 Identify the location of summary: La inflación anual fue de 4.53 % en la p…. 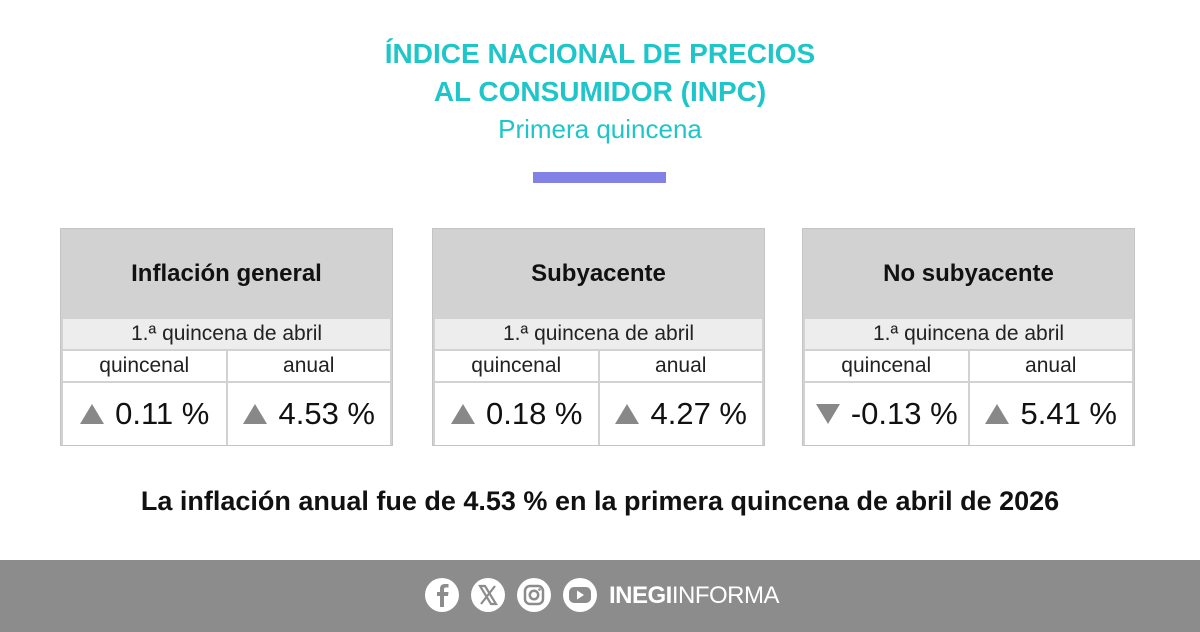
(600, 501).